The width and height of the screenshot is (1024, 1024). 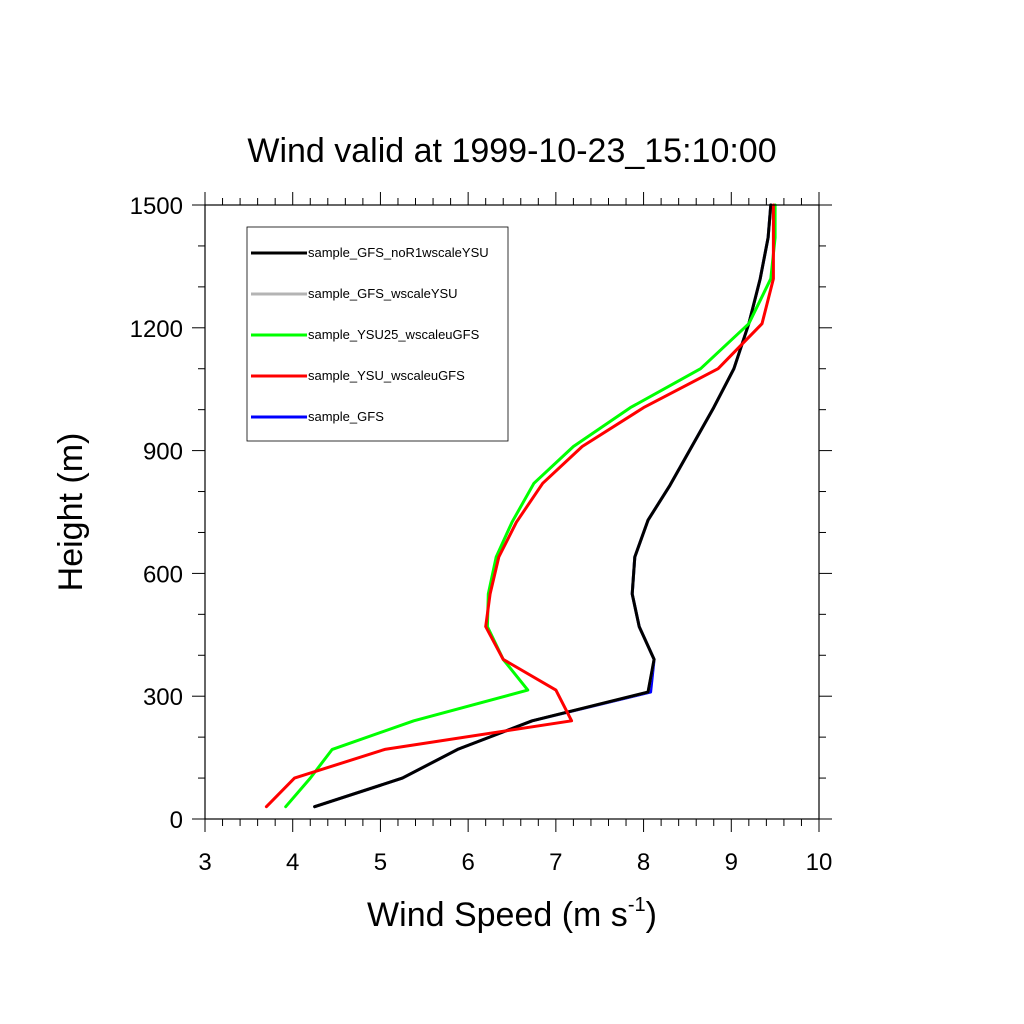 I want to click on x-axis-title-main: Wind Speed (m s, so click(x=497, y=915).